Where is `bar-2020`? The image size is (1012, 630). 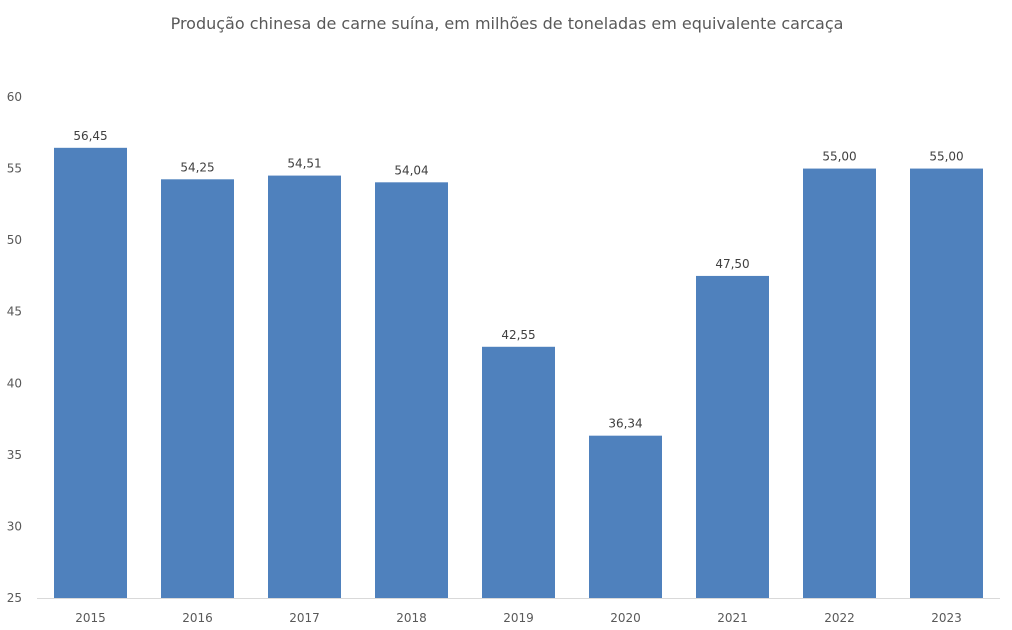 bar-2020 is located at coordinates (625, 516).